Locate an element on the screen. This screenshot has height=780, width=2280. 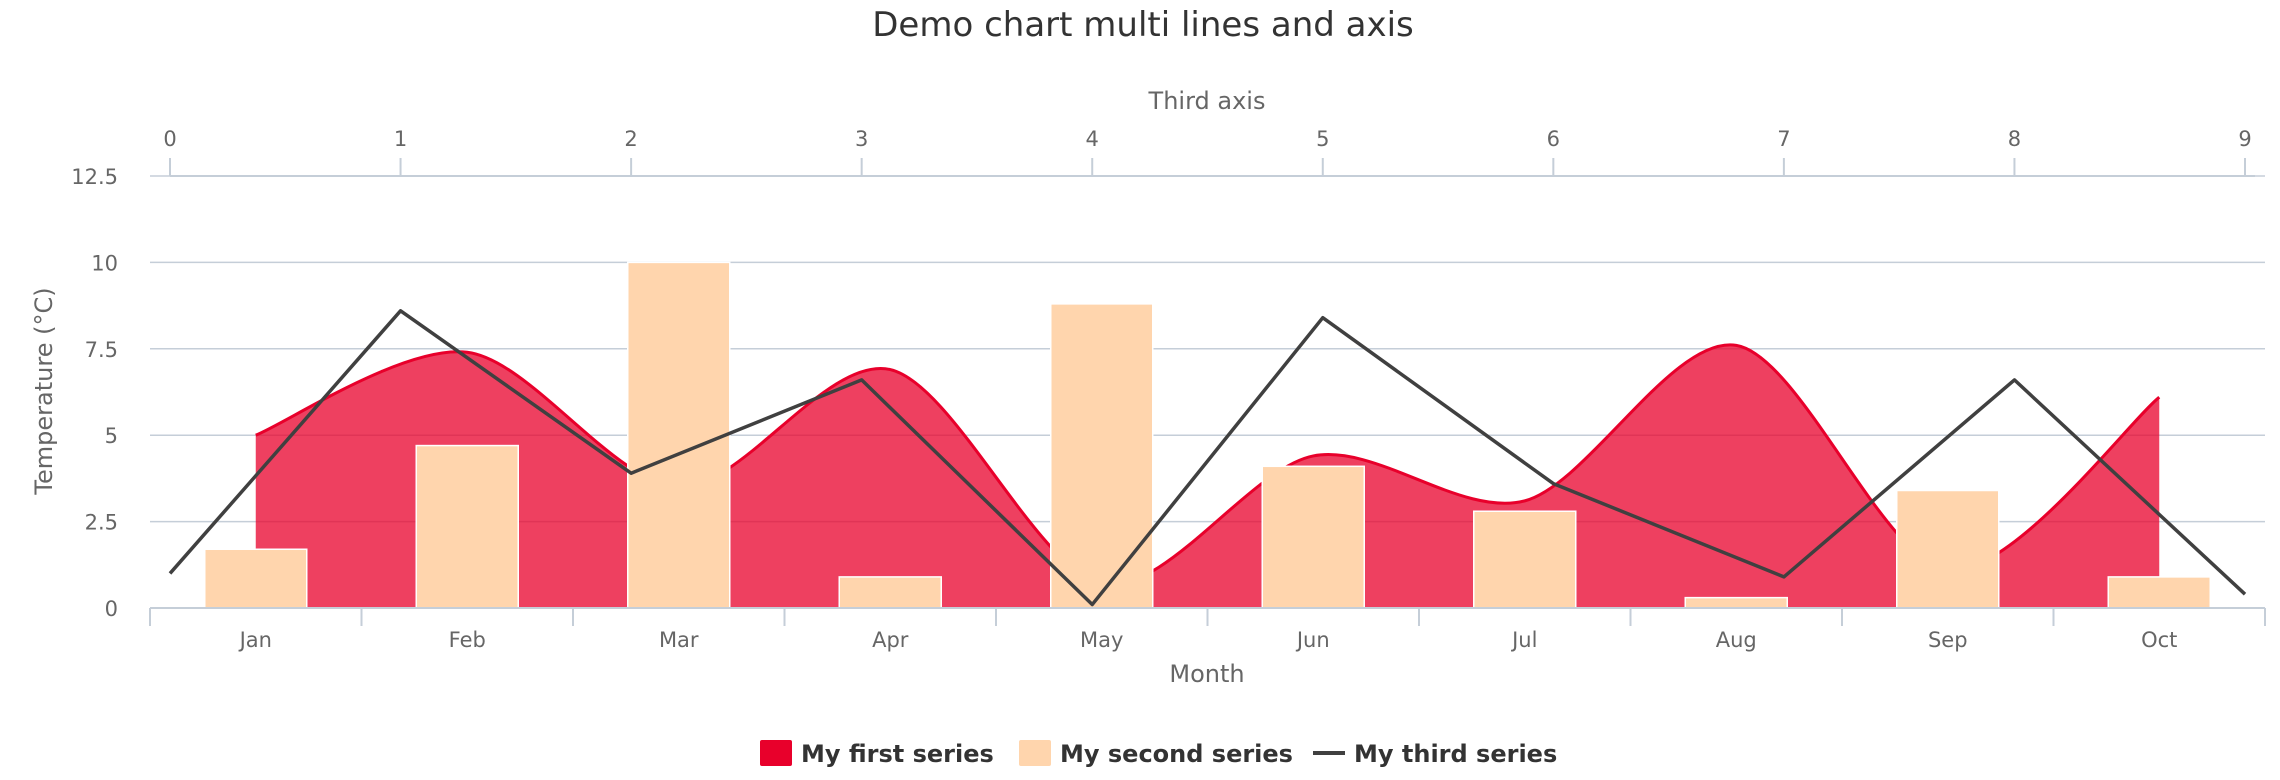
secondary-x-tick-label: 2 is located at coordinates (630, 139).